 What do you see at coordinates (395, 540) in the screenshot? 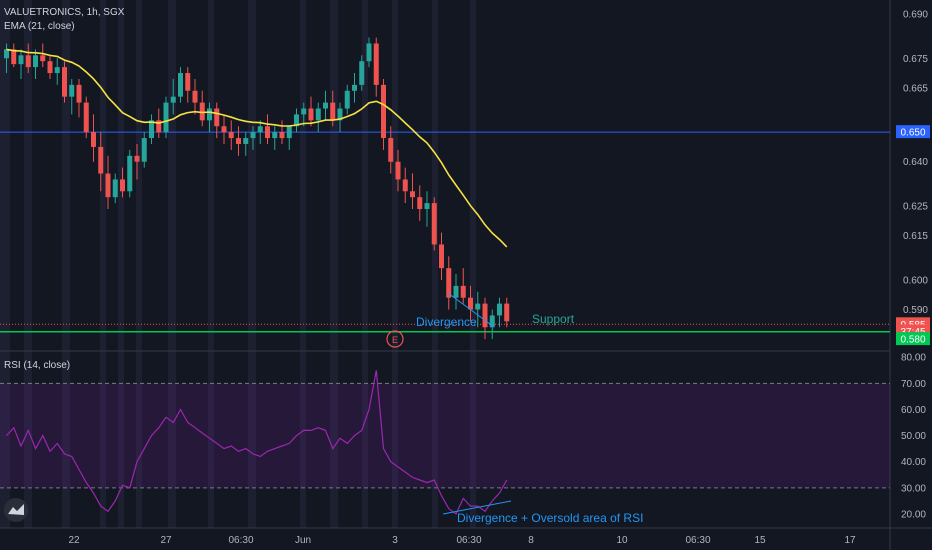
I see `time-tick-label: 3` at bounding box center [395, 540].